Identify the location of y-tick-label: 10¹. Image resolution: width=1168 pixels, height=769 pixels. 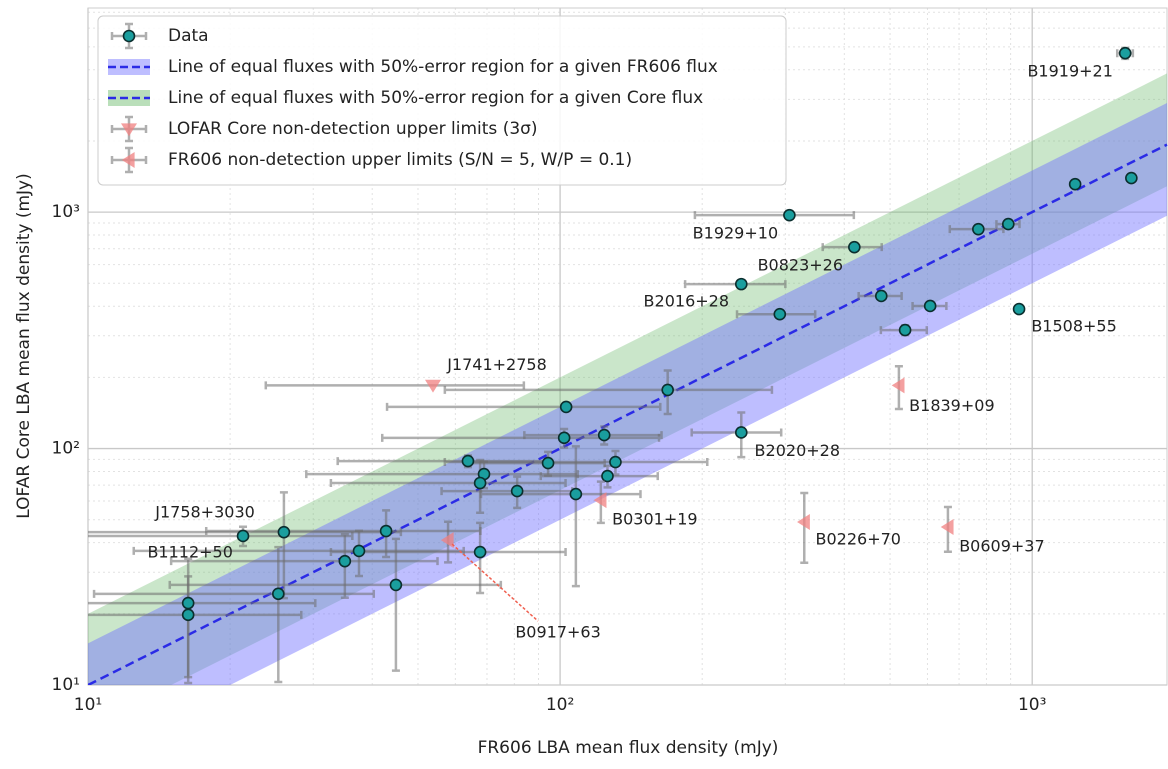
(66, 685).